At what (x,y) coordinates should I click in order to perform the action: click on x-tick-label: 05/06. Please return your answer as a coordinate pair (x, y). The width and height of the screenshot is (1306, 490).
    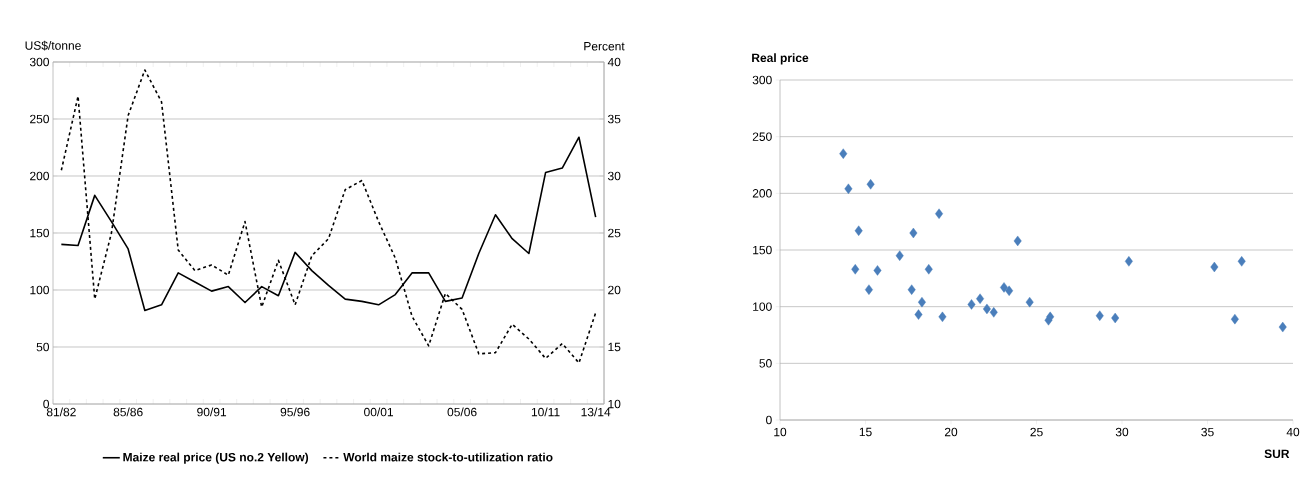
    Looking at the image, I should click on (462, 412).